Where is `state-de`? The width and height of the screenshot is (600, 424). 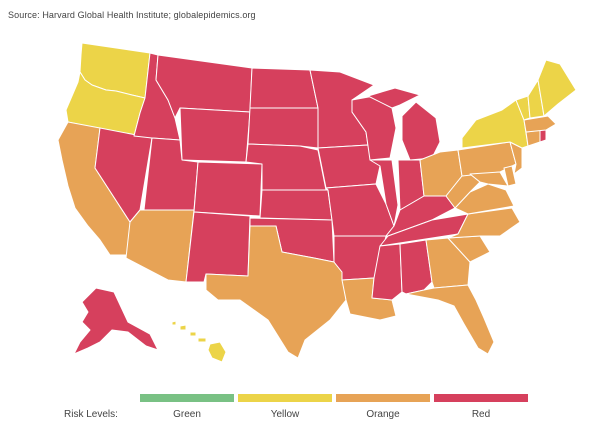 state-de is located at coordinates (510, 176).